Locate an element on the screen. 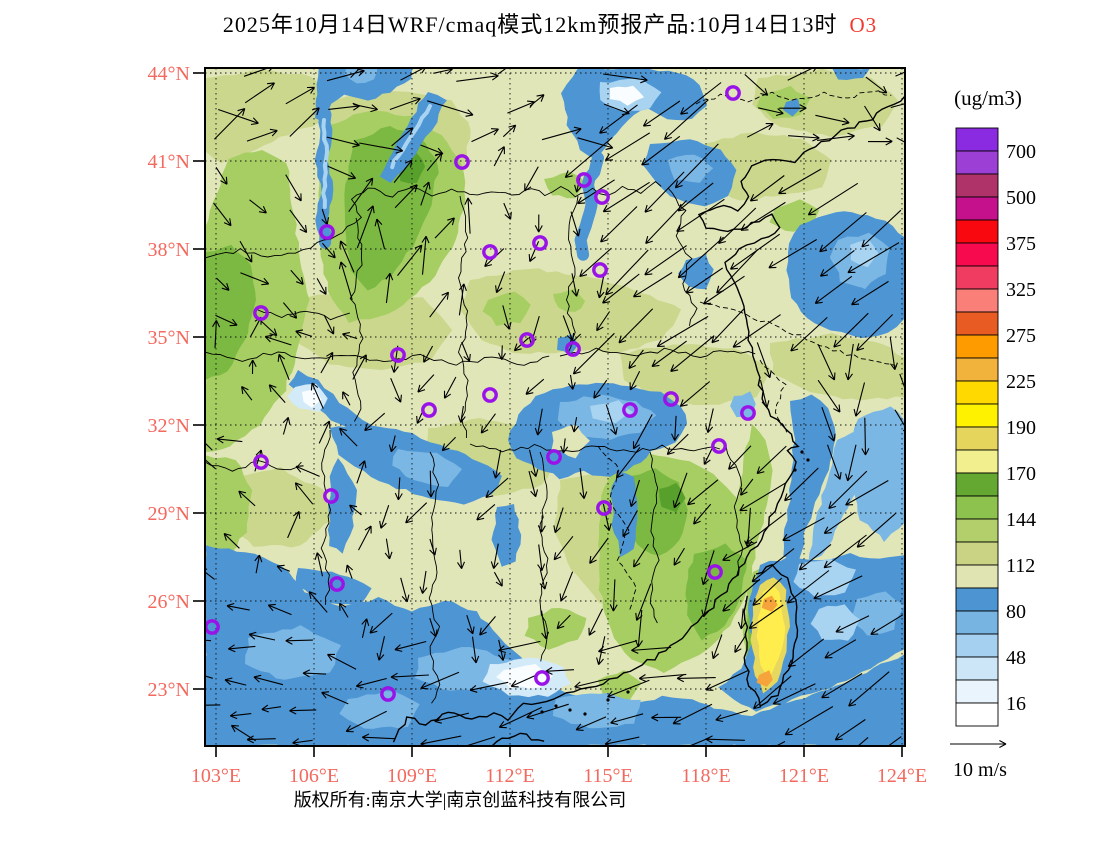 The image size is (1100, 850). province-border-dashed is located at coordinates (799, 334).